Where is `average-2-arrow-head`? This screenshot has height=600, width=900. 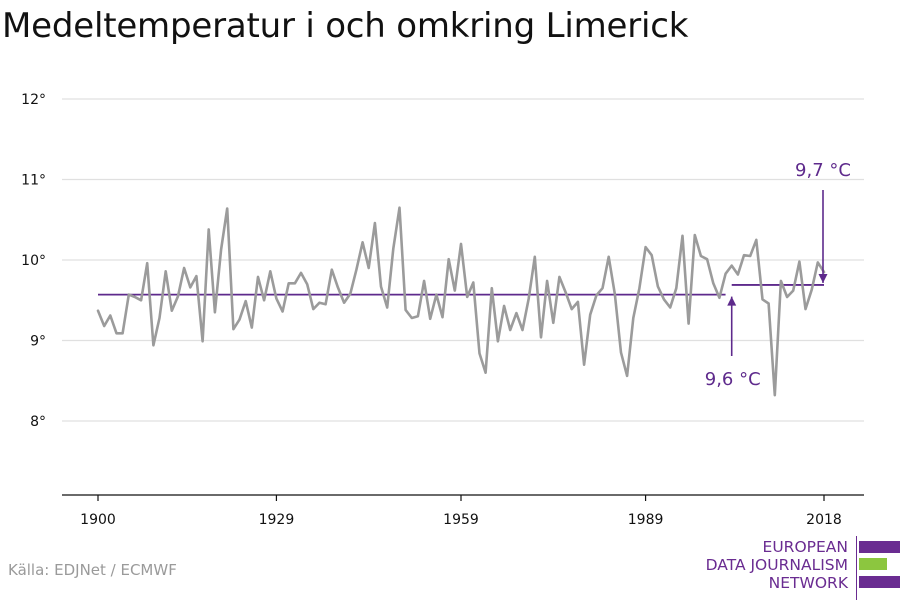
average-2-arrow-head is located at coordinates (823, 278).